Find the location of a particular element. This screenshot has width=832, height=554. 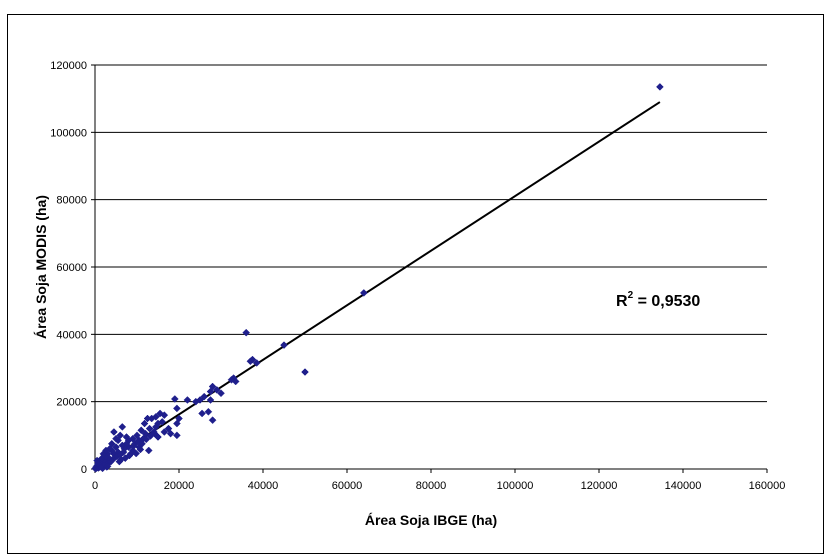

x-tick-label: 80000 is located at coordinates (431, 486).